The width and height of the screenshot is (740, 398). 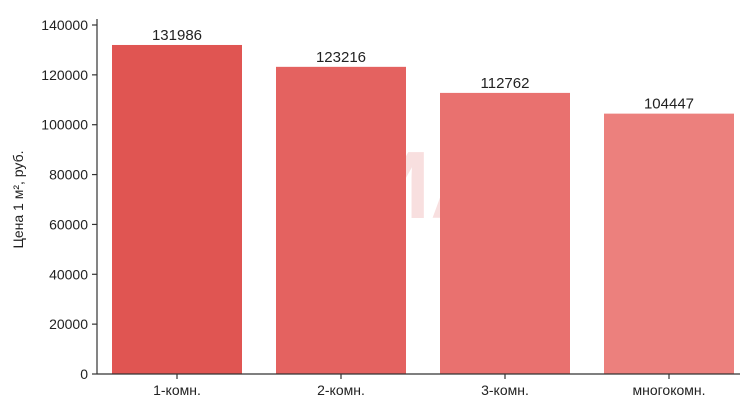 What do you see at coordinates (341, 57) in the screenshot?
I see `bar-value-label: 123216` at bounding box center [341, 57].